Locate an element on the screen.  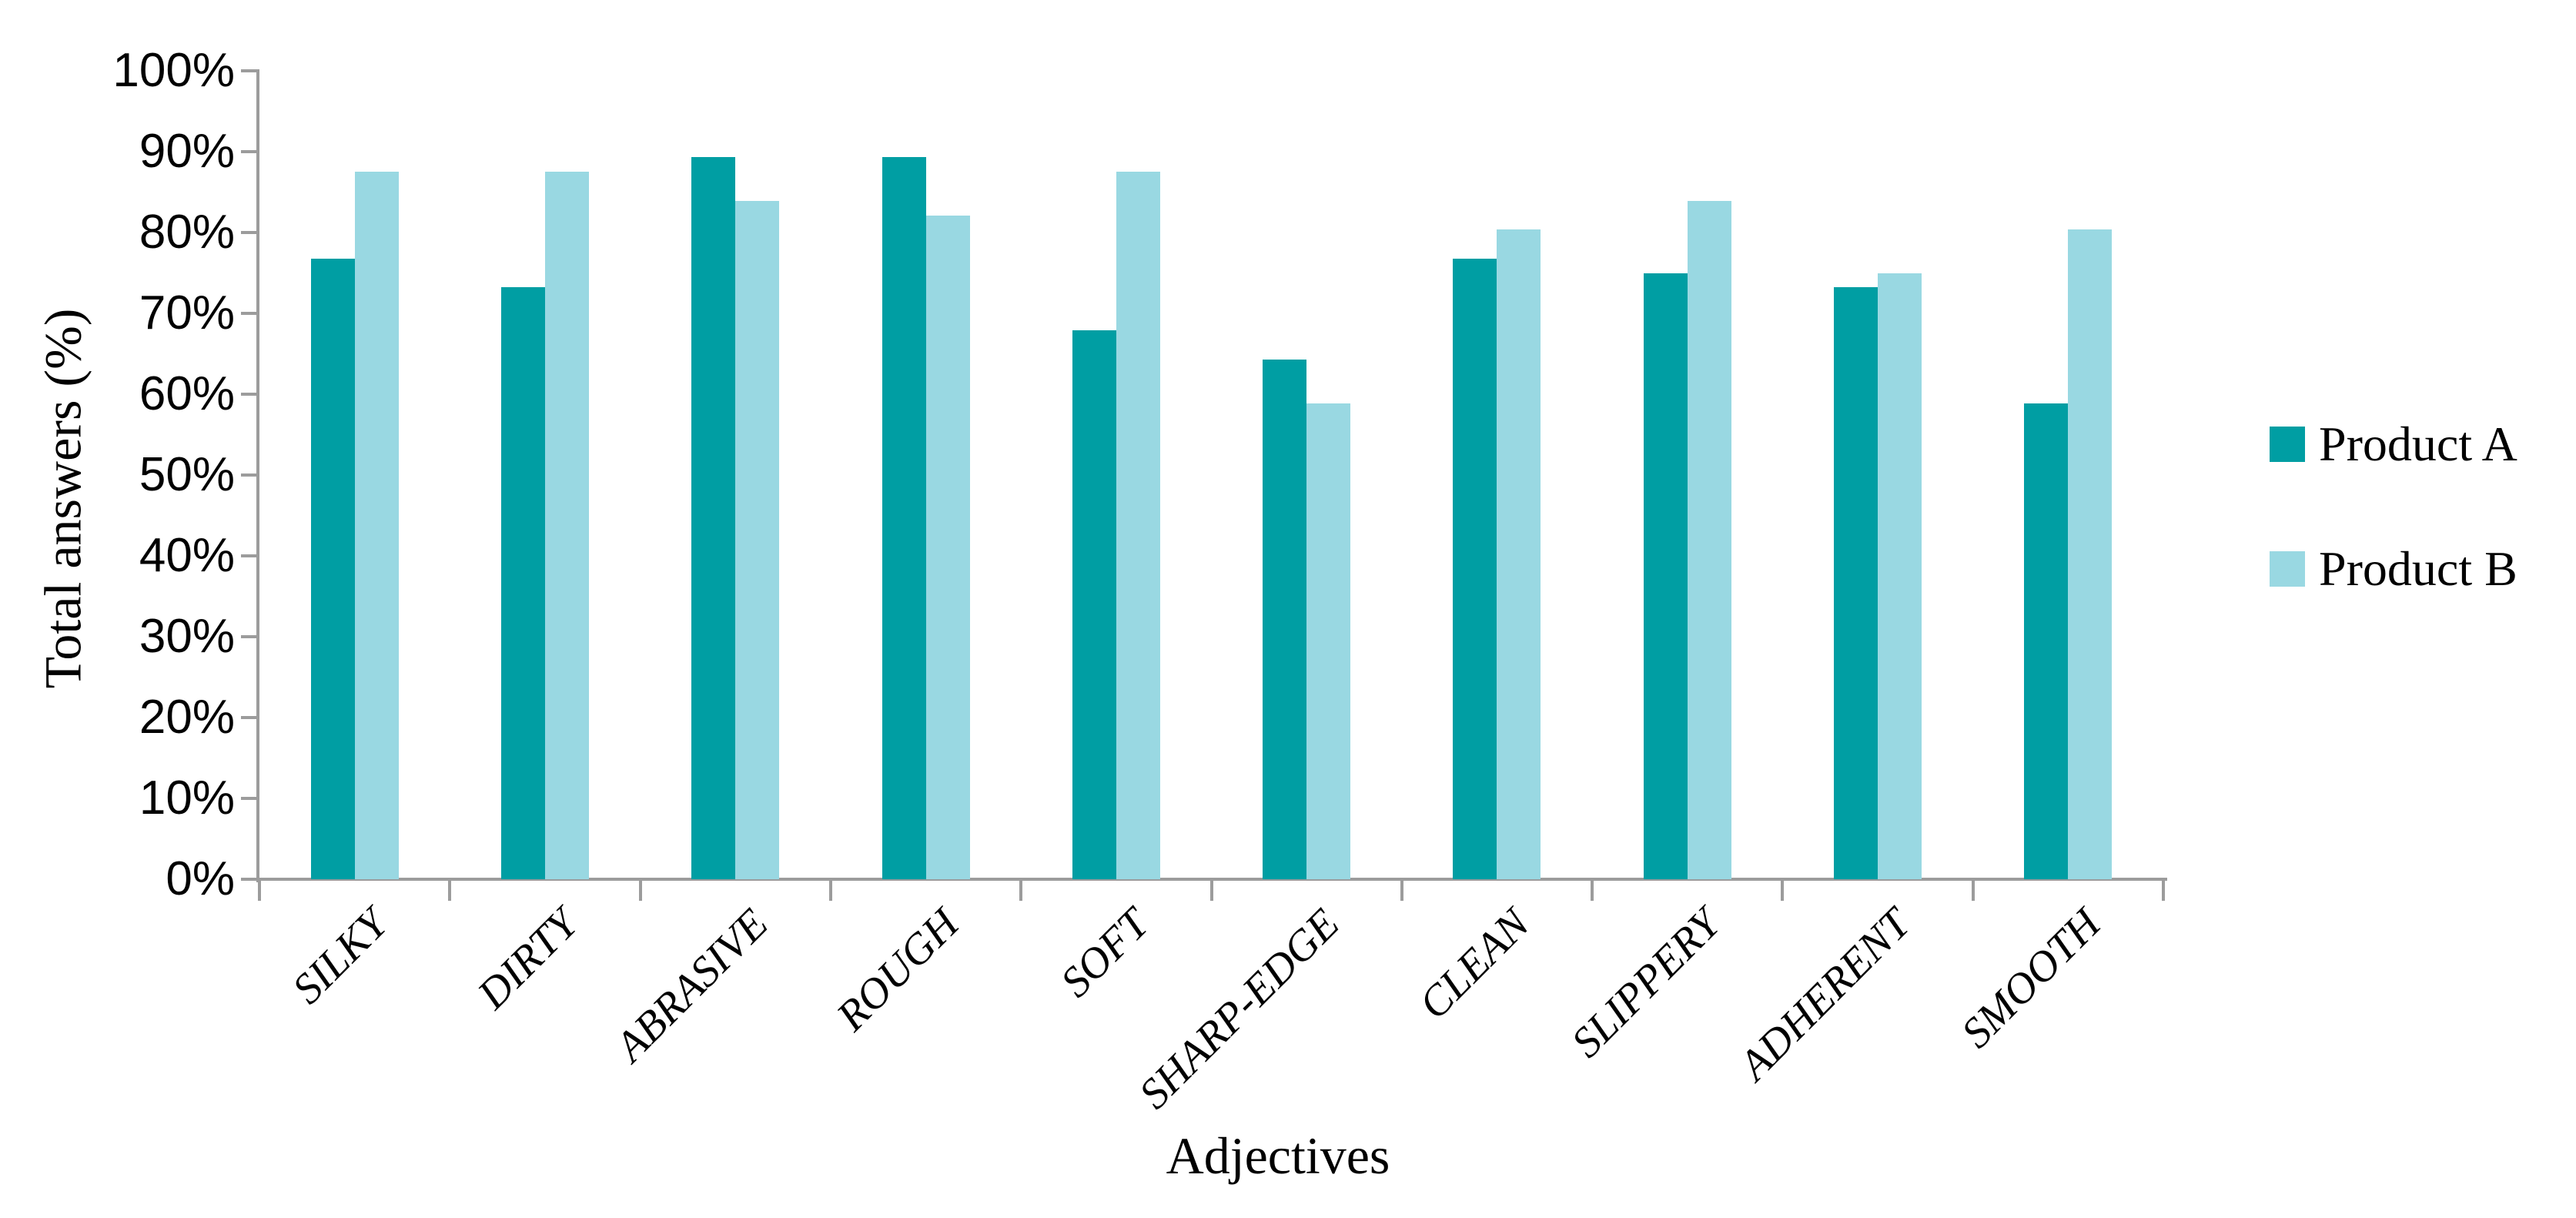
bar-dirty-product-a is located at coordinates (522, 583).